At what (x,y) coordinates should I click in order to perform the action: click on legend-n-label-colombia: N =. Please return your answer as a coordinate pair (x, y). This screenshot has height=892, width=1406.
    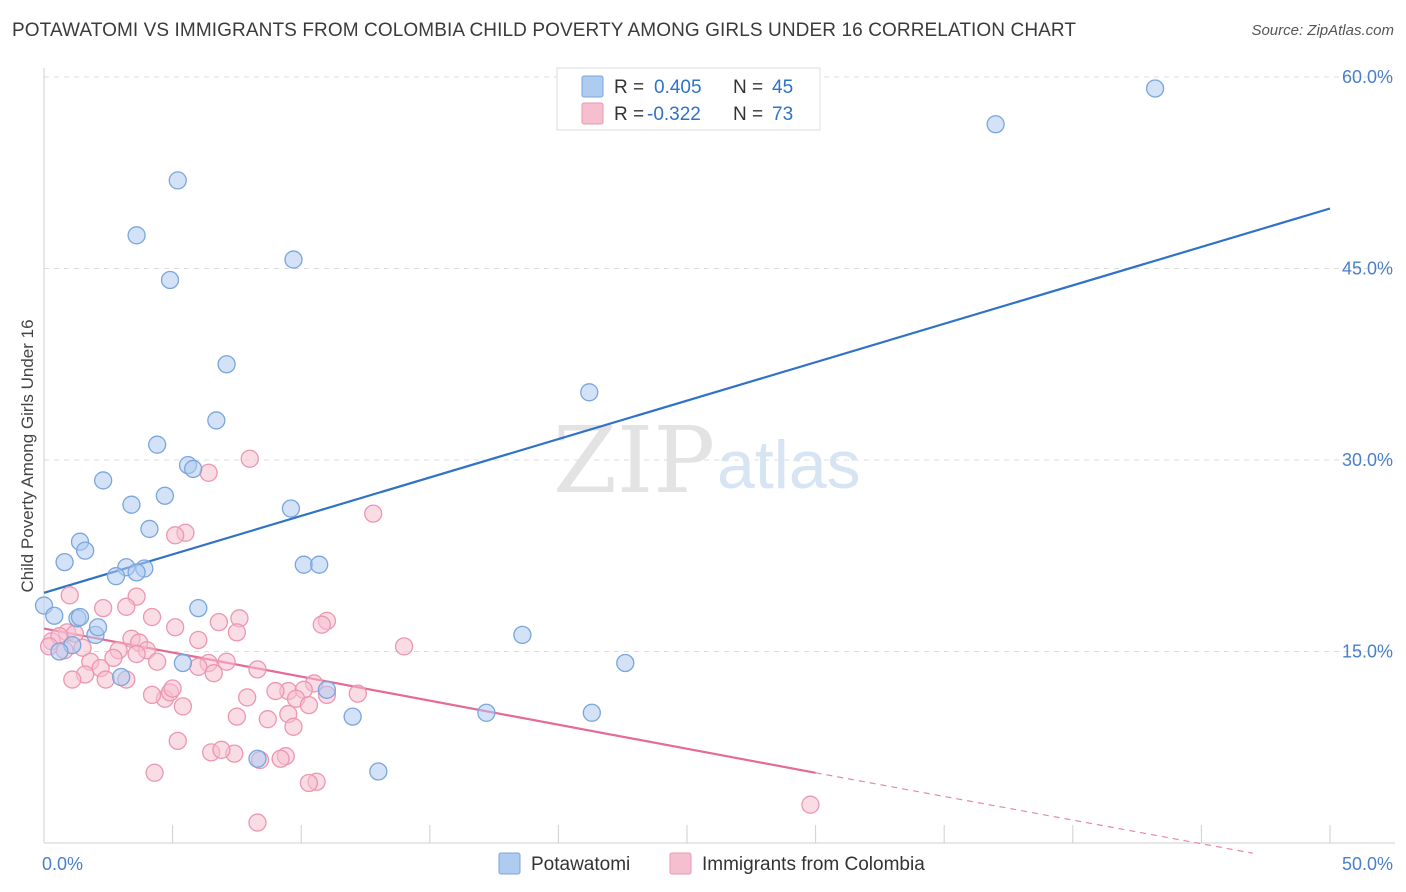
    Looking at the image, I should click on (748, 114).